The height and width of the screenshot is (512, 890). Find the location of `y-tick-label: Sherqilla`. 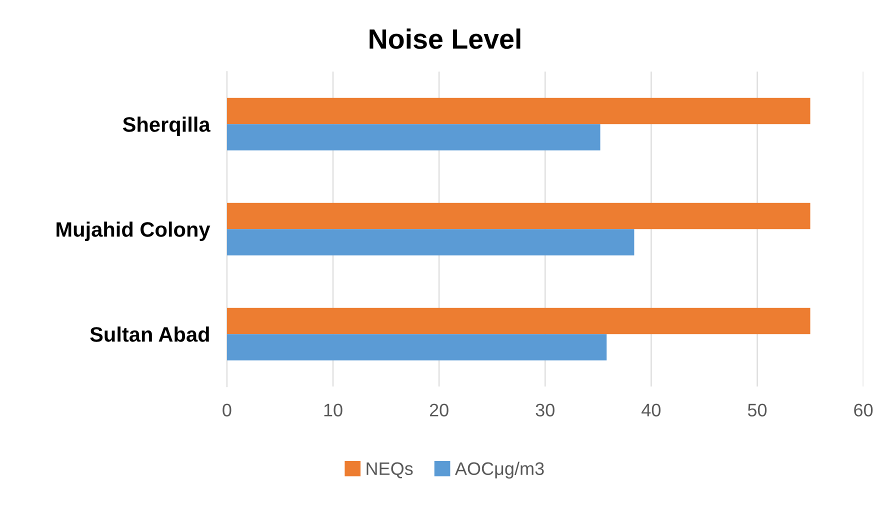

y-tick-label: Sherqilla is located at coordinates (166, 126).